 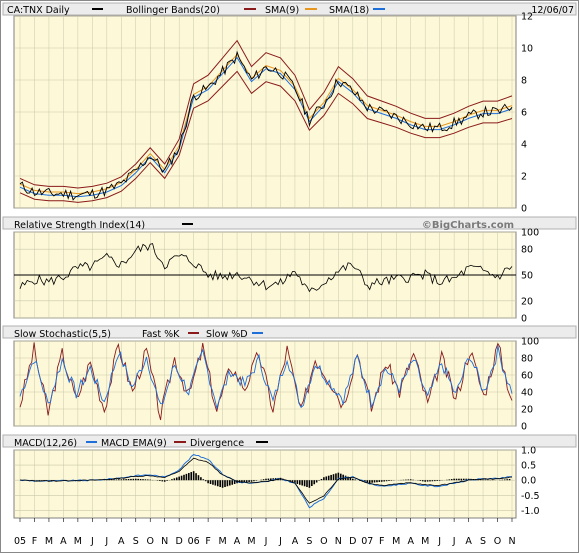 What do you see at coordinates (173, 10) in the screenshot?
I see `bollinger-legend: Bollinger Bands(20)` at bounding box center [173, 10].